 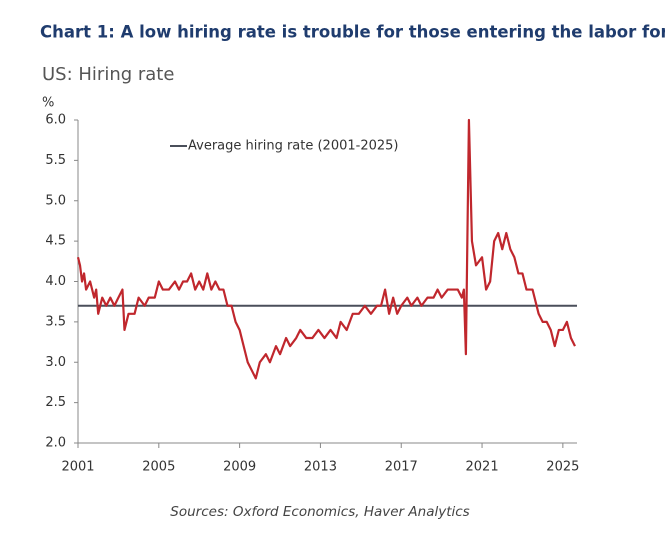 I want to click on y-tick-label: 5.5, so click(x=55, y=160).